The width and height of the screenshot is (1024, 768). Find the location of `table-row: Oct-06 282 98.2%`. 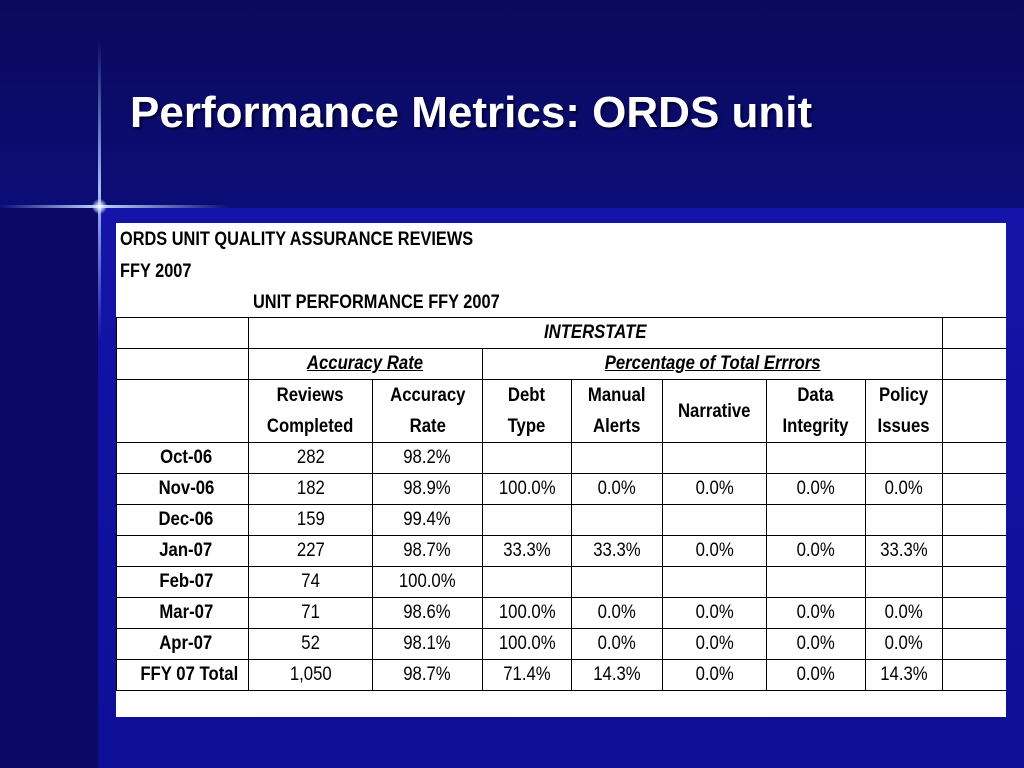

table-row: Oct-06 282 98.2% is located at coordinates (561, 458).